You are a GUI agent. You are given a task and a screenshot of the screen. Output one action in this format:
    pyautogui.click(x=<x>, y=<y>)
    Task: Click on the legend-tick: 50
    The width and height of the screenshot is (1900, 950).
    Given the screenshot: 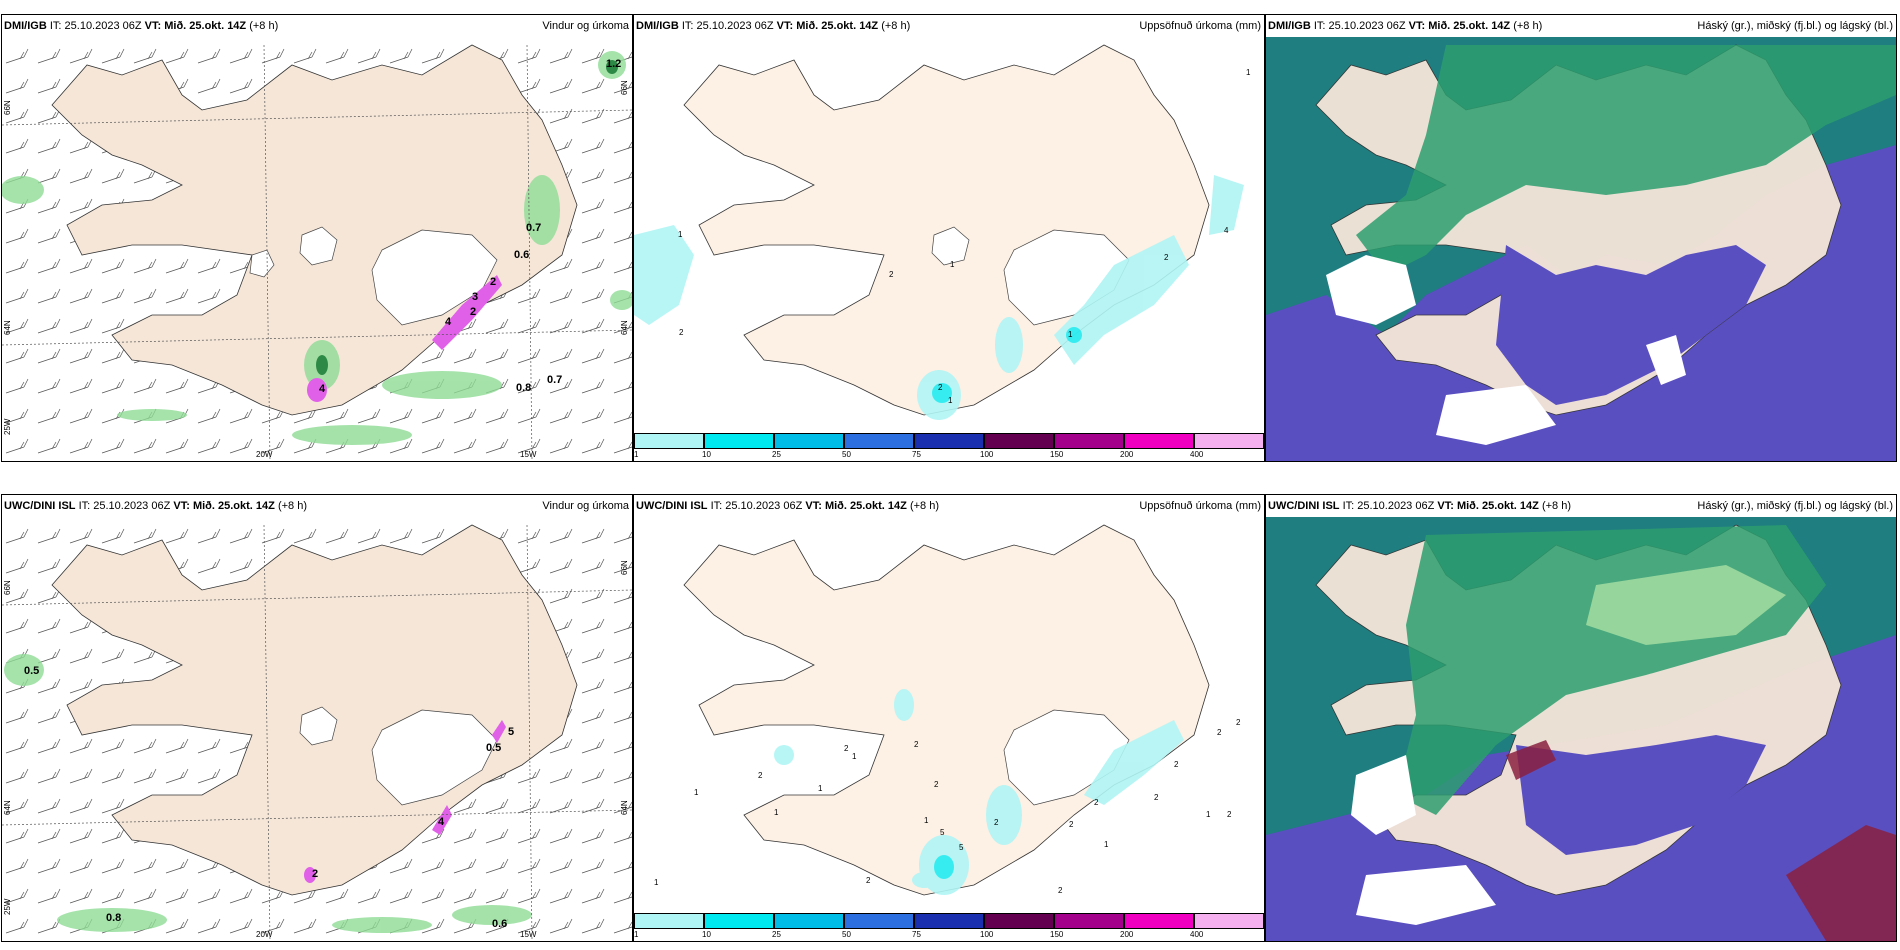 What is the action you would take?
    pyautogui.click(x=846, y=454)
    